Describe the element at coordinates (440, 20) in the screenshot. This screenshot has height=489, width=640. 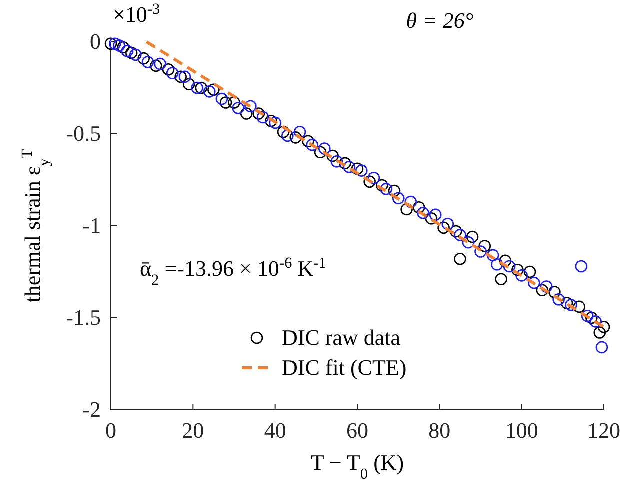
I see `chart-title: θ = 26°` at that location.